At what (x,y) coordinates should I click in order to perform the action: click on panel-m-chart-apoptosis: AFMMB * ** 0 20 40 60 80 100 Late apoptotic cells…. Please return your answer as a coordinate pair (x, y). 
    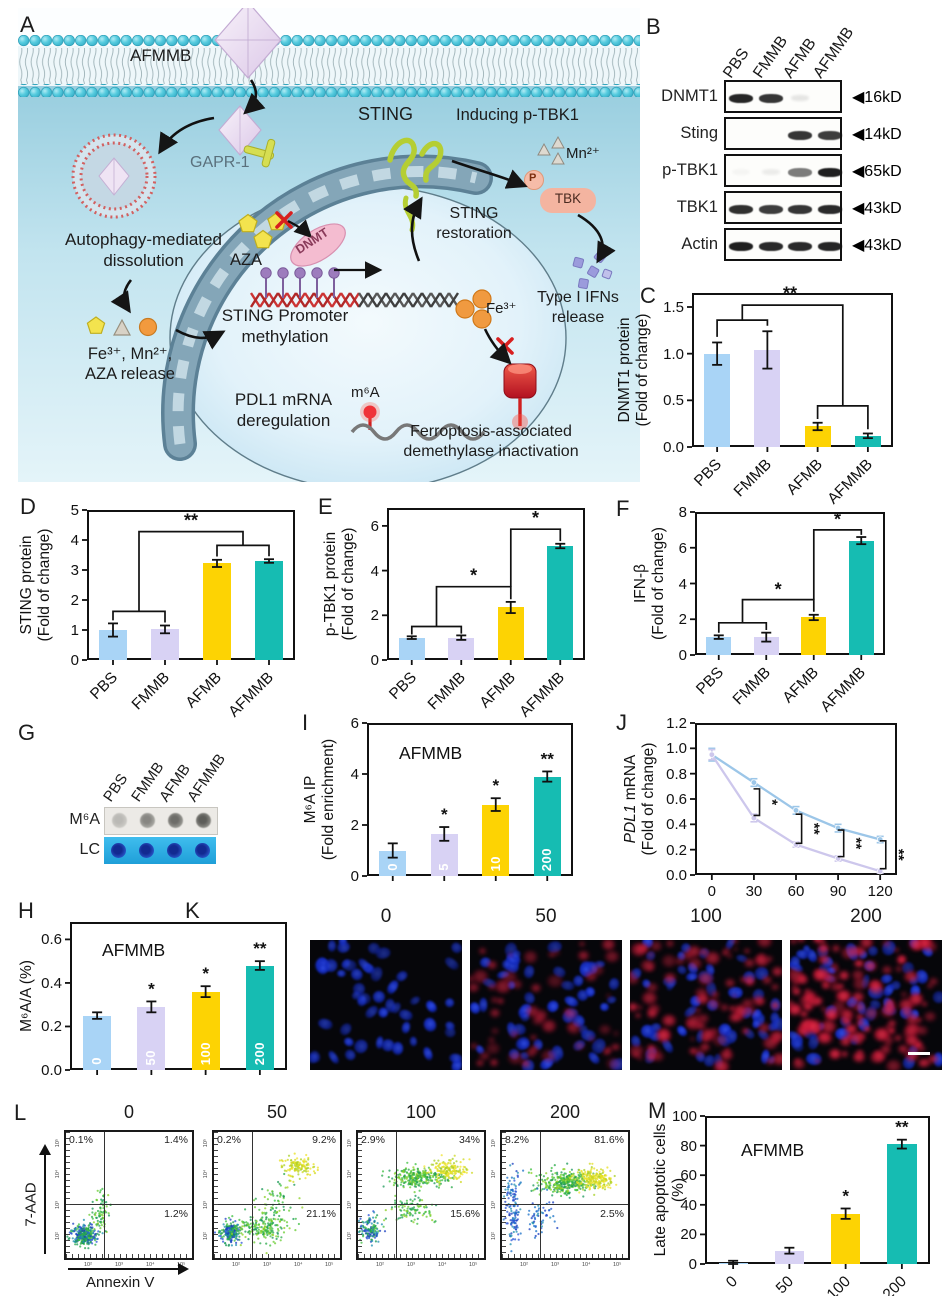
    Looking at the image, I should click on (792, 1196).